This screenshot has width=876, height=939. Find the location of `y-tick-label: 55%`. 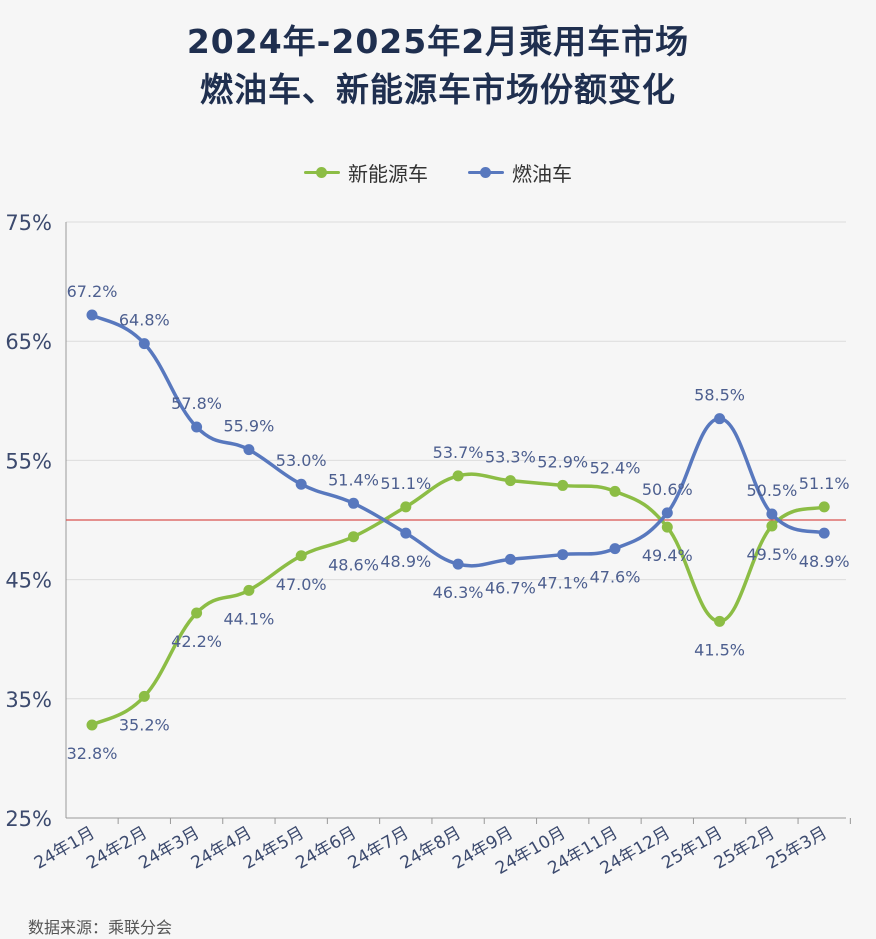

y-tick-label: 55% is located at coordinates (28, 461).